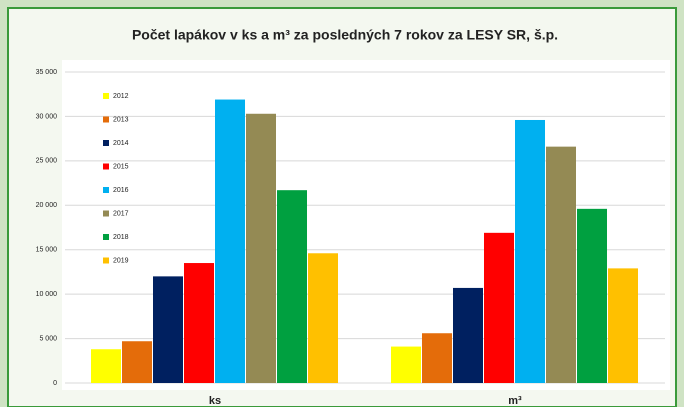 The width and height of the screenshot is (684, 407). I want to click on legend-label: 2015, so click(121, 166).